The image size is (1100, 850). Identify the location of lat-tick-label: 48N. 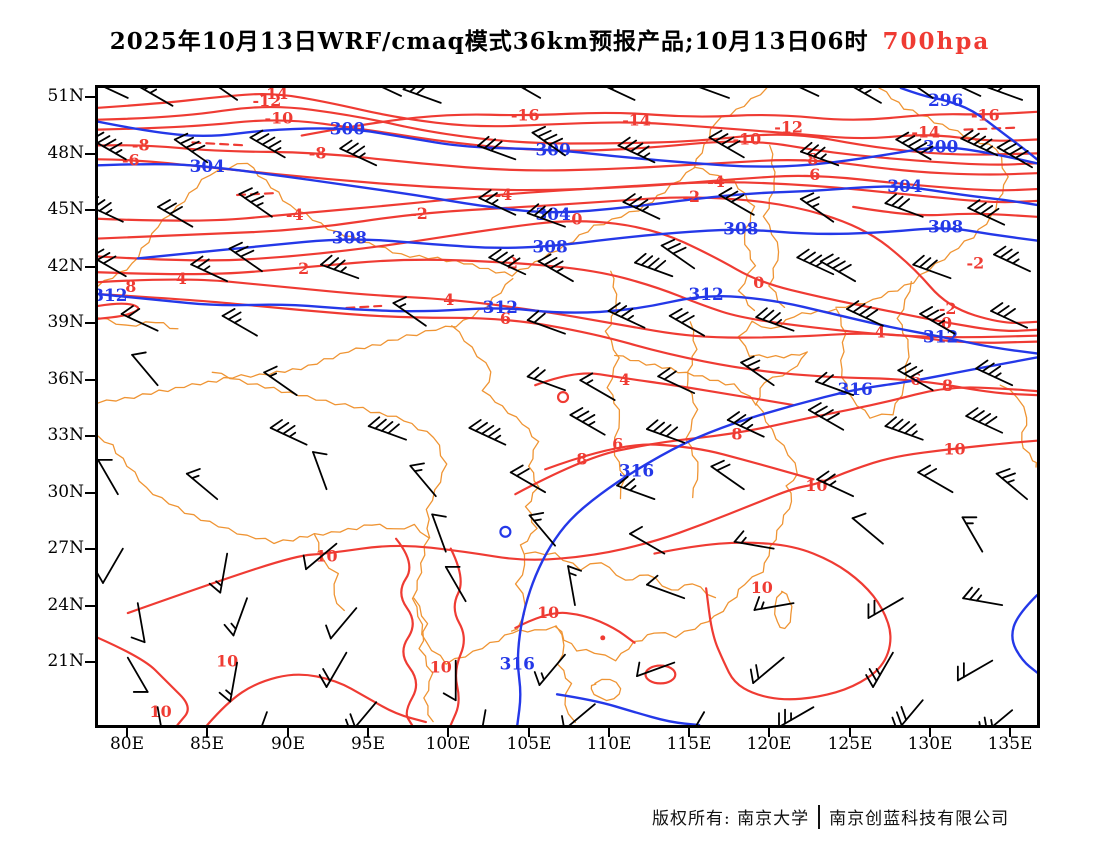
(65, 153).